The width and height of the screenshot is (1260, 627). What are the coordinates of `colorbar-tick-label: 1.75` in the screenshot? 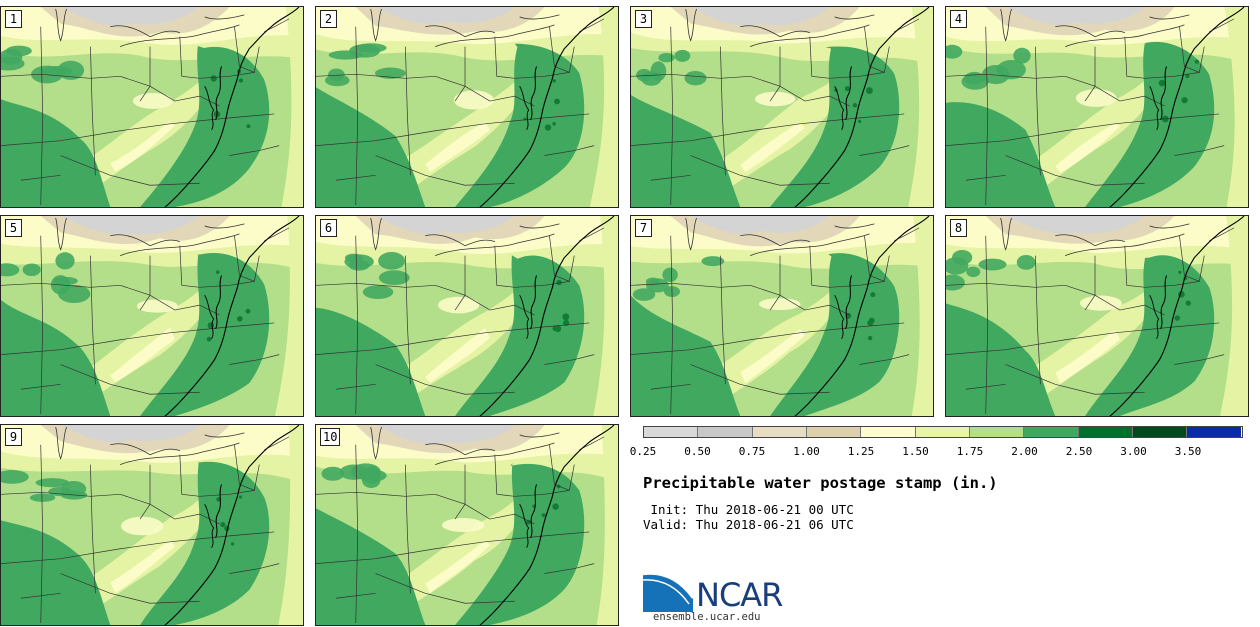 It's located at (970, 451).